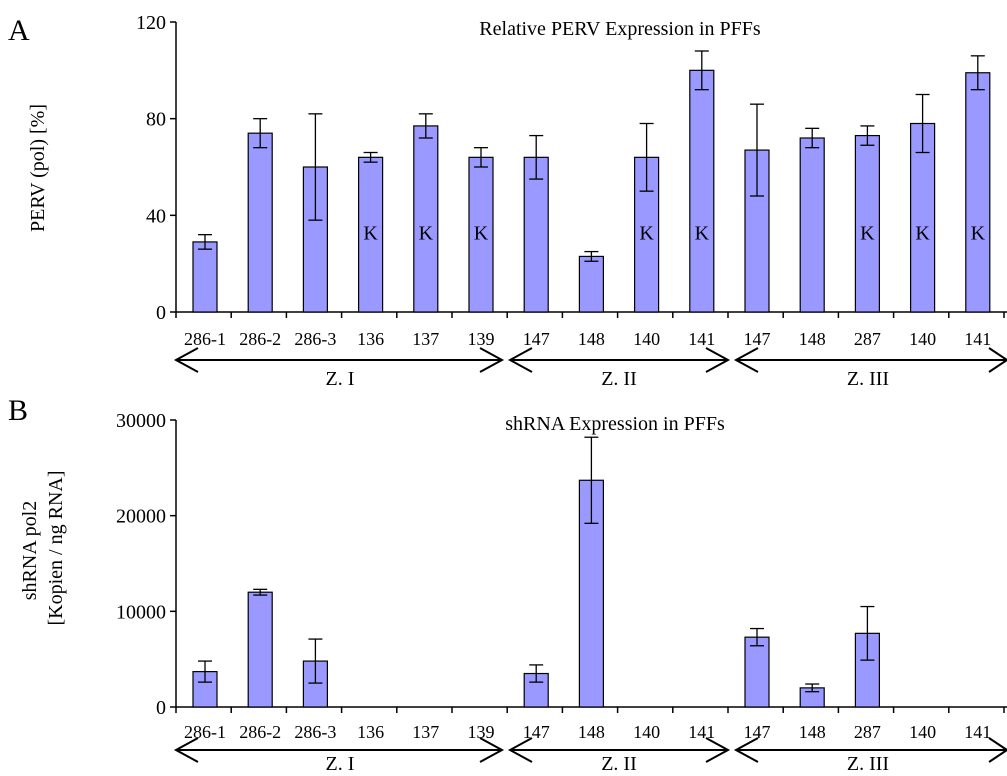 This screenshot has width=1007, height=776. Describe the element at coordinates (620, 29) in the screenshot. I see `panel-a-title: Relative PERV Expression in PFFs` at that location.